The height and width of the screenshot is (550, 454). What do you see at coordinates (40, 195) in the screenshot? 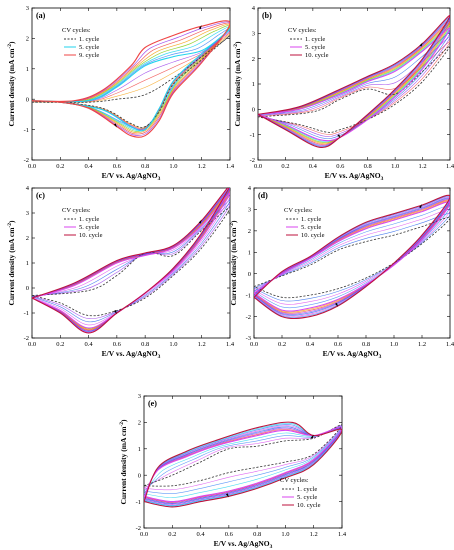
I see `panel-label: (c)` at bounding box center [40, 195].